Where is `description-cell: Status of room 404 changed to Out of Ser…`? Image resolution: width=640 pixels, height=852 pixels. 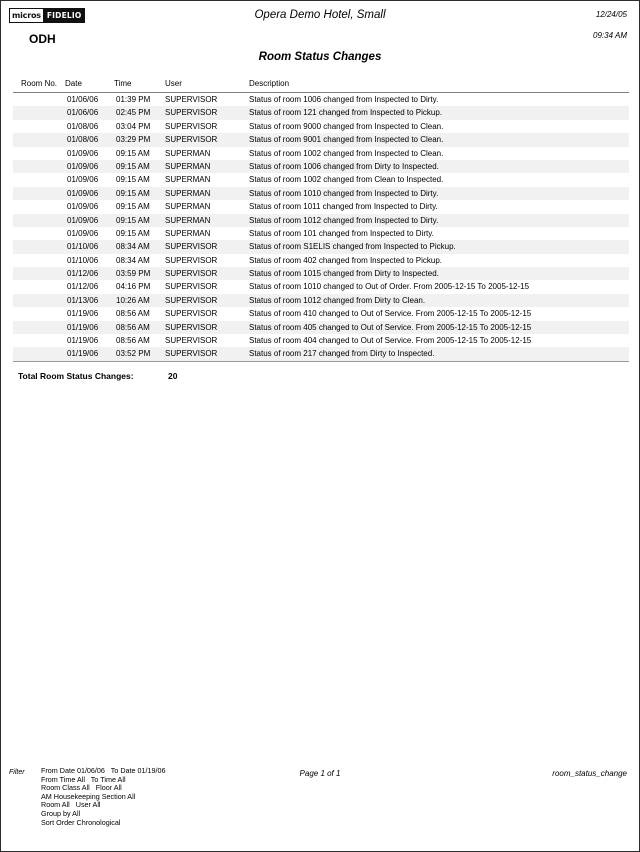 description-cell: Status of room 404 changed to Out of Ser… is located at coordinates (390, 341).